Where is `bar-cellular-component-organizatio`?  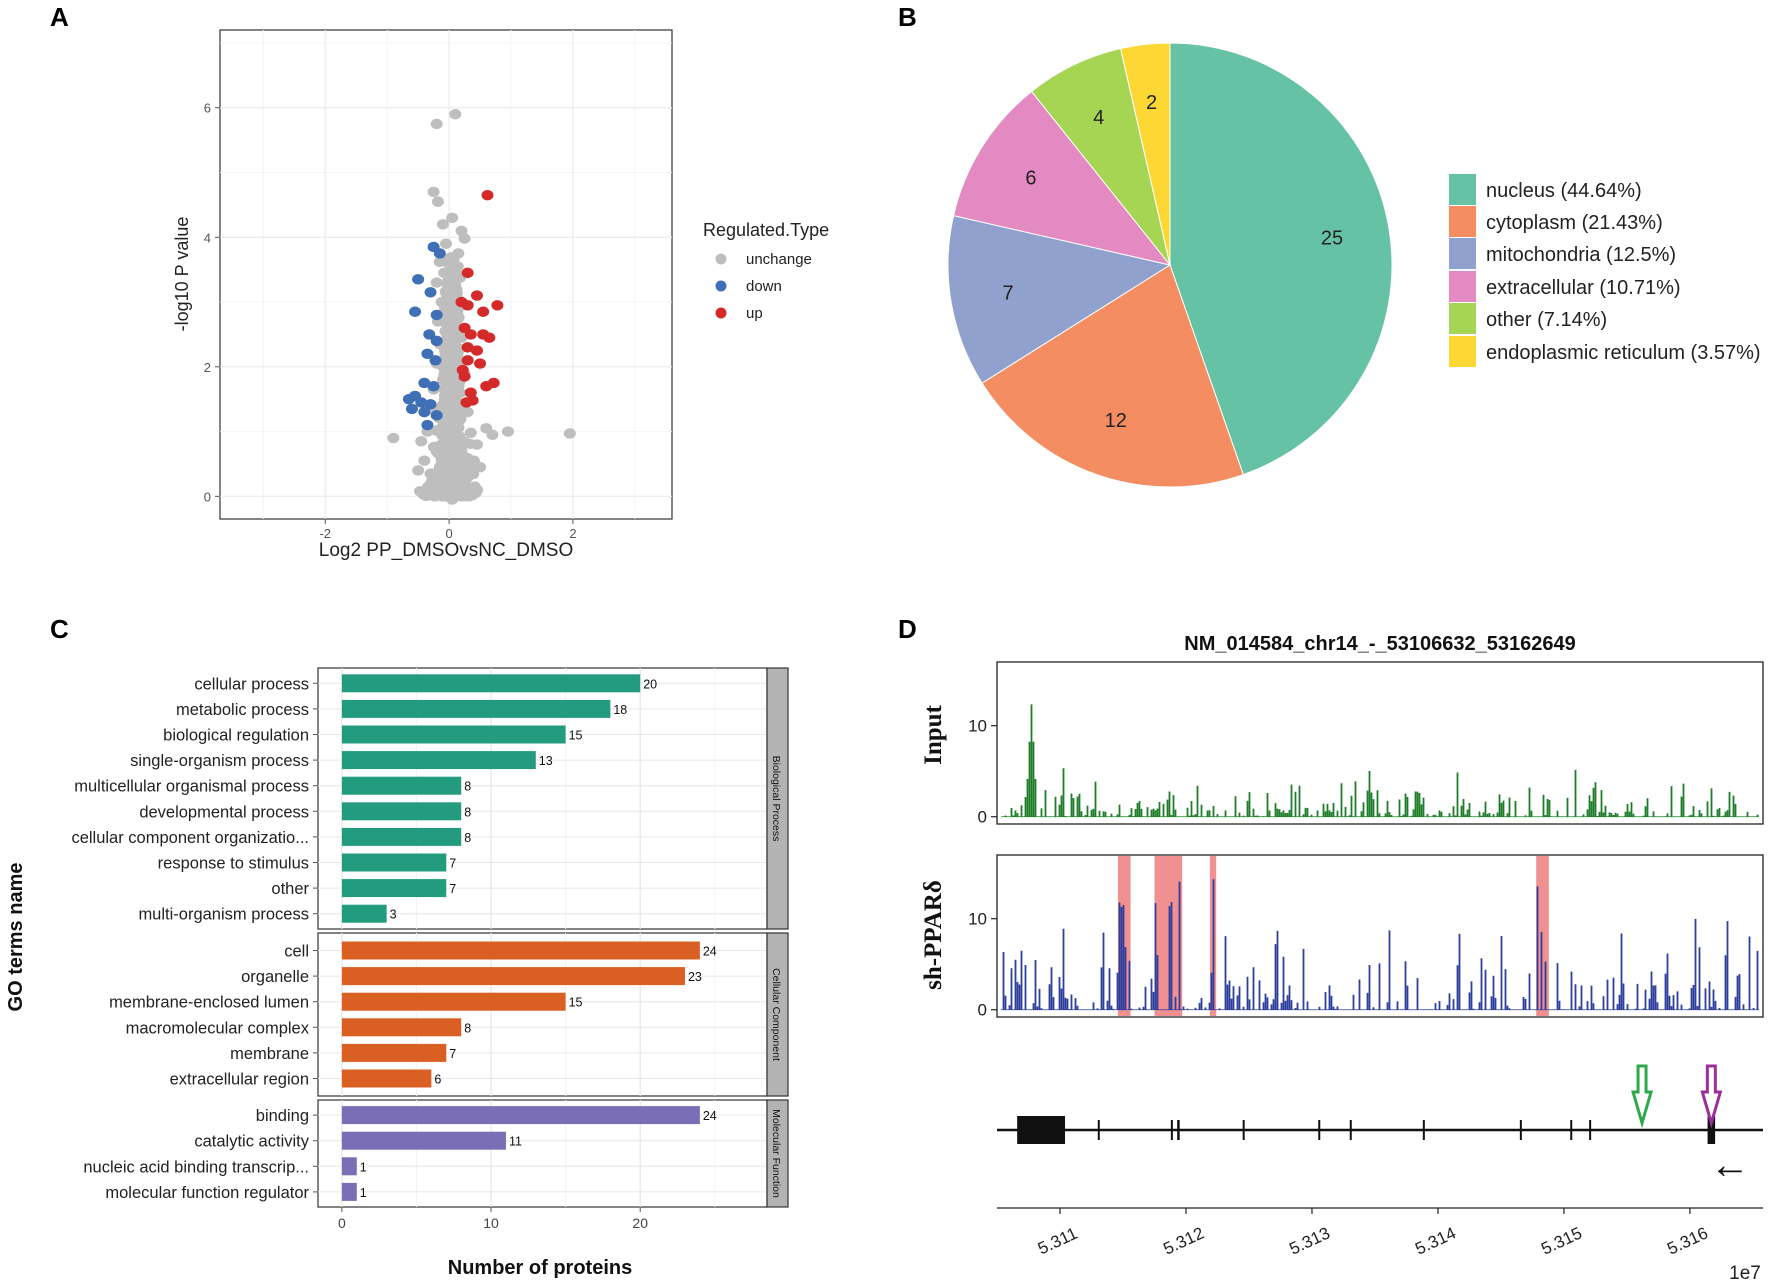
bar-cellular-component-organizatio is located at coordinates (401, 836).